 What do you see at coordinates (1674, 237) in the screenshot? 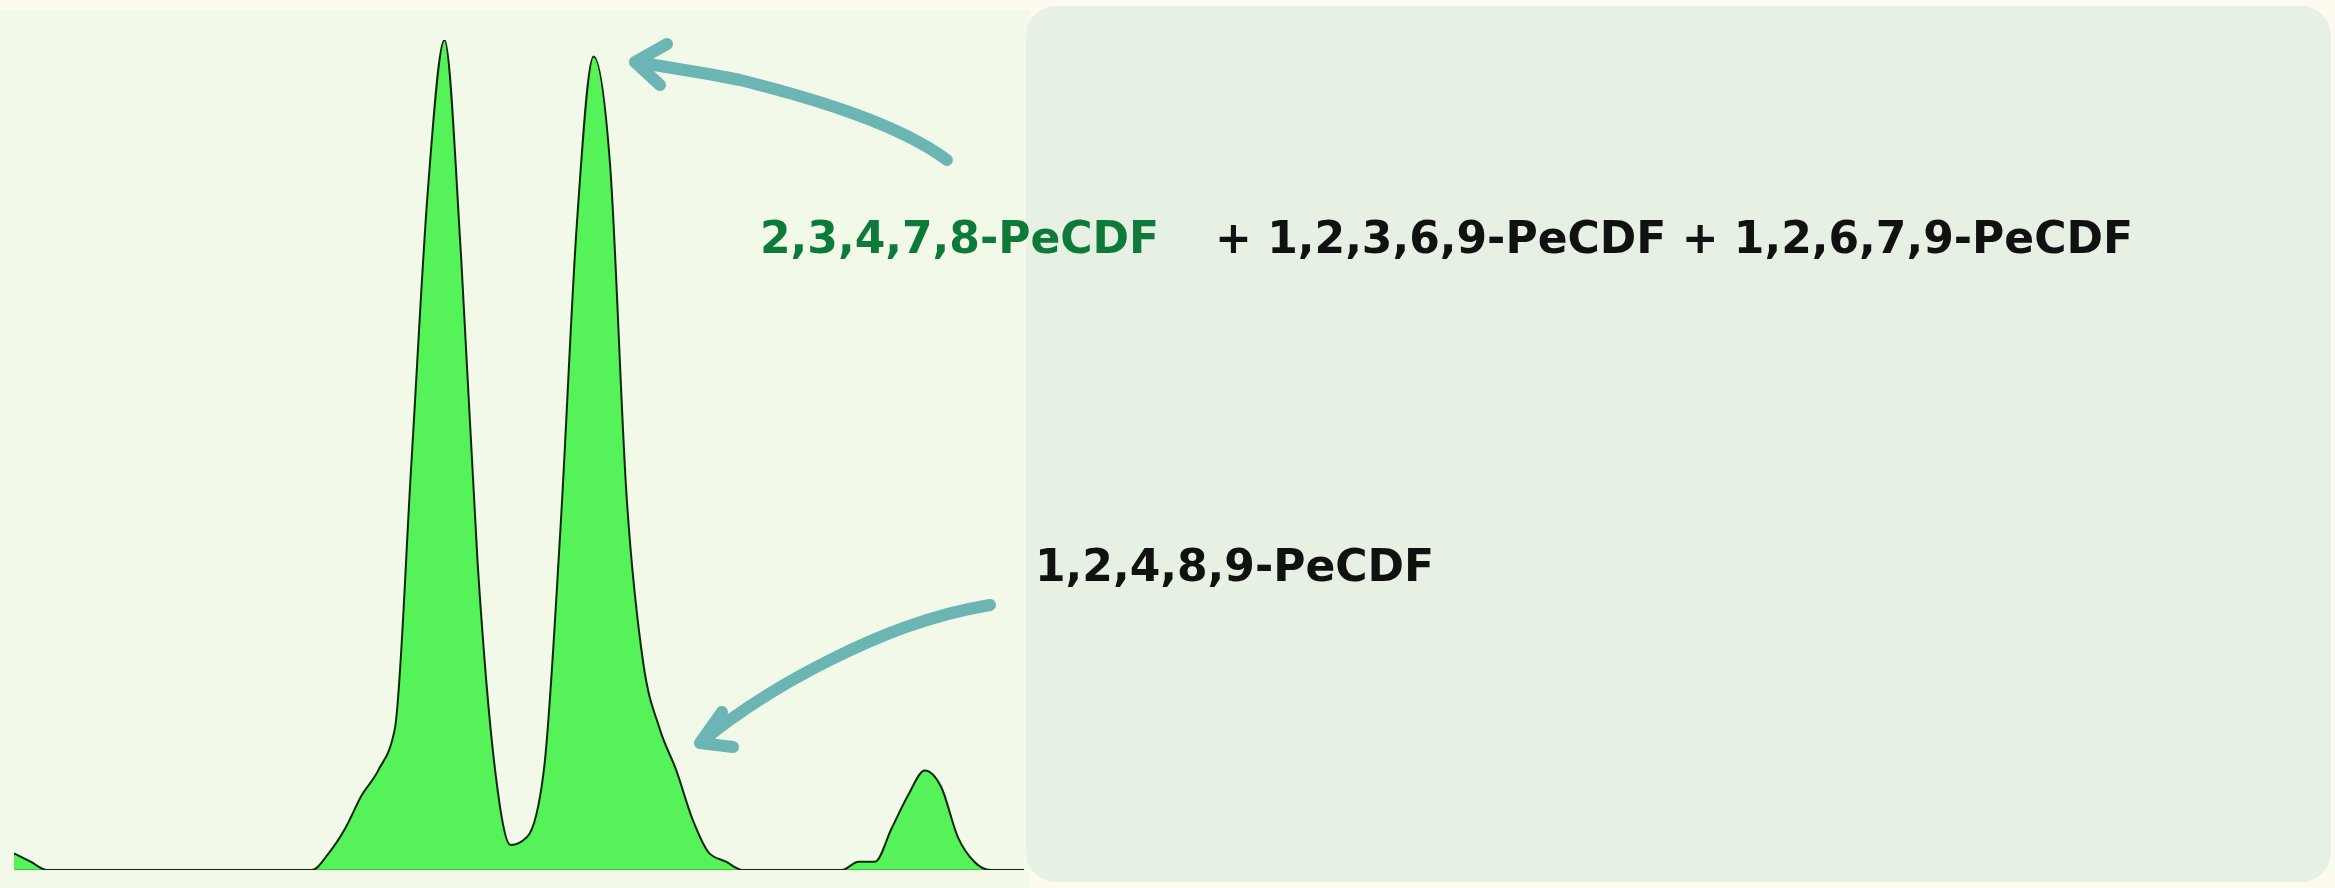
I see `text: + 1,2,3,6,9-PeCDF + 1,2,6,7,9-PeCDF` at bounding box center [1674, 237].